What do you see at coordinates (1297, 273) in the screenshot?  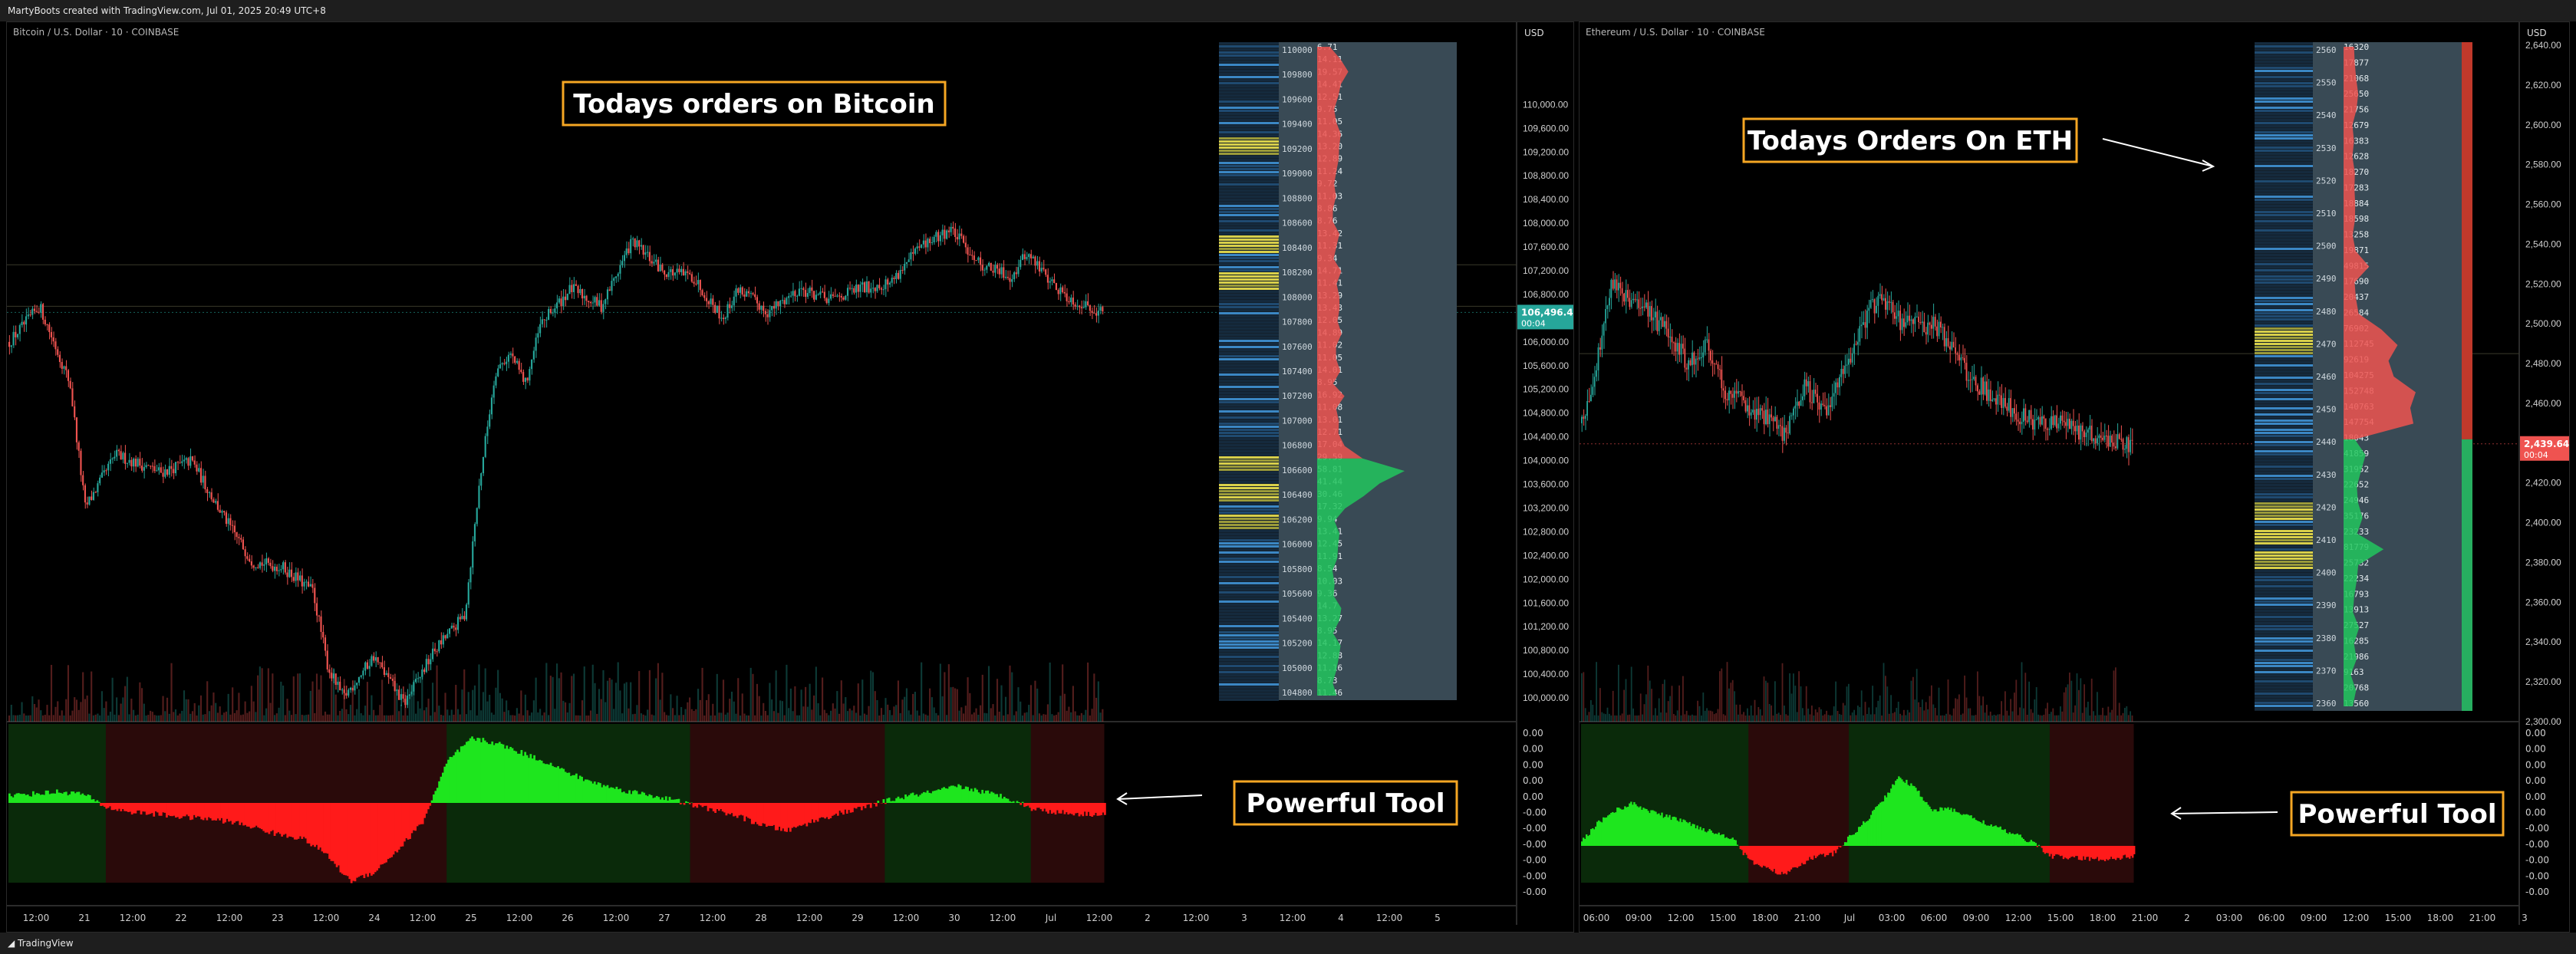 I see `orderbook-price-level: 108200` at bounding box center [1297, 273].